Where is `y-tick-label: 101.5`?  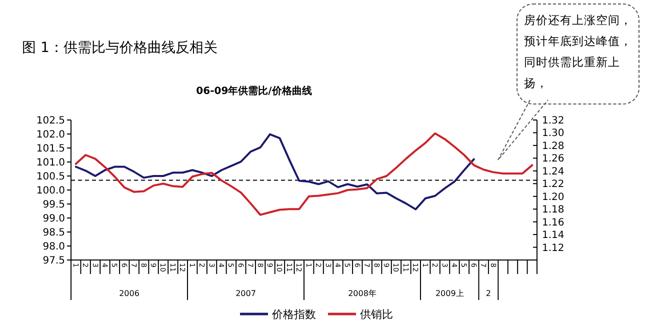 y-tick-label: 101.5 is located at coordinates (50, 149).